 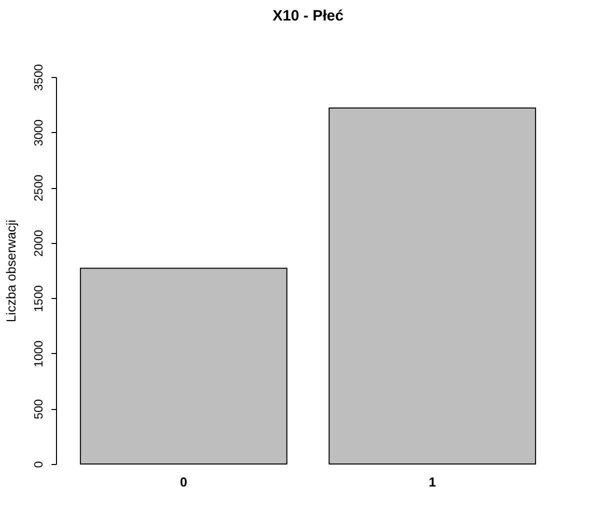 What do you see at coordinates (39, 243) in the screenshot?
I see `y-tick-label: 2000` at bounding box center [39, 243].